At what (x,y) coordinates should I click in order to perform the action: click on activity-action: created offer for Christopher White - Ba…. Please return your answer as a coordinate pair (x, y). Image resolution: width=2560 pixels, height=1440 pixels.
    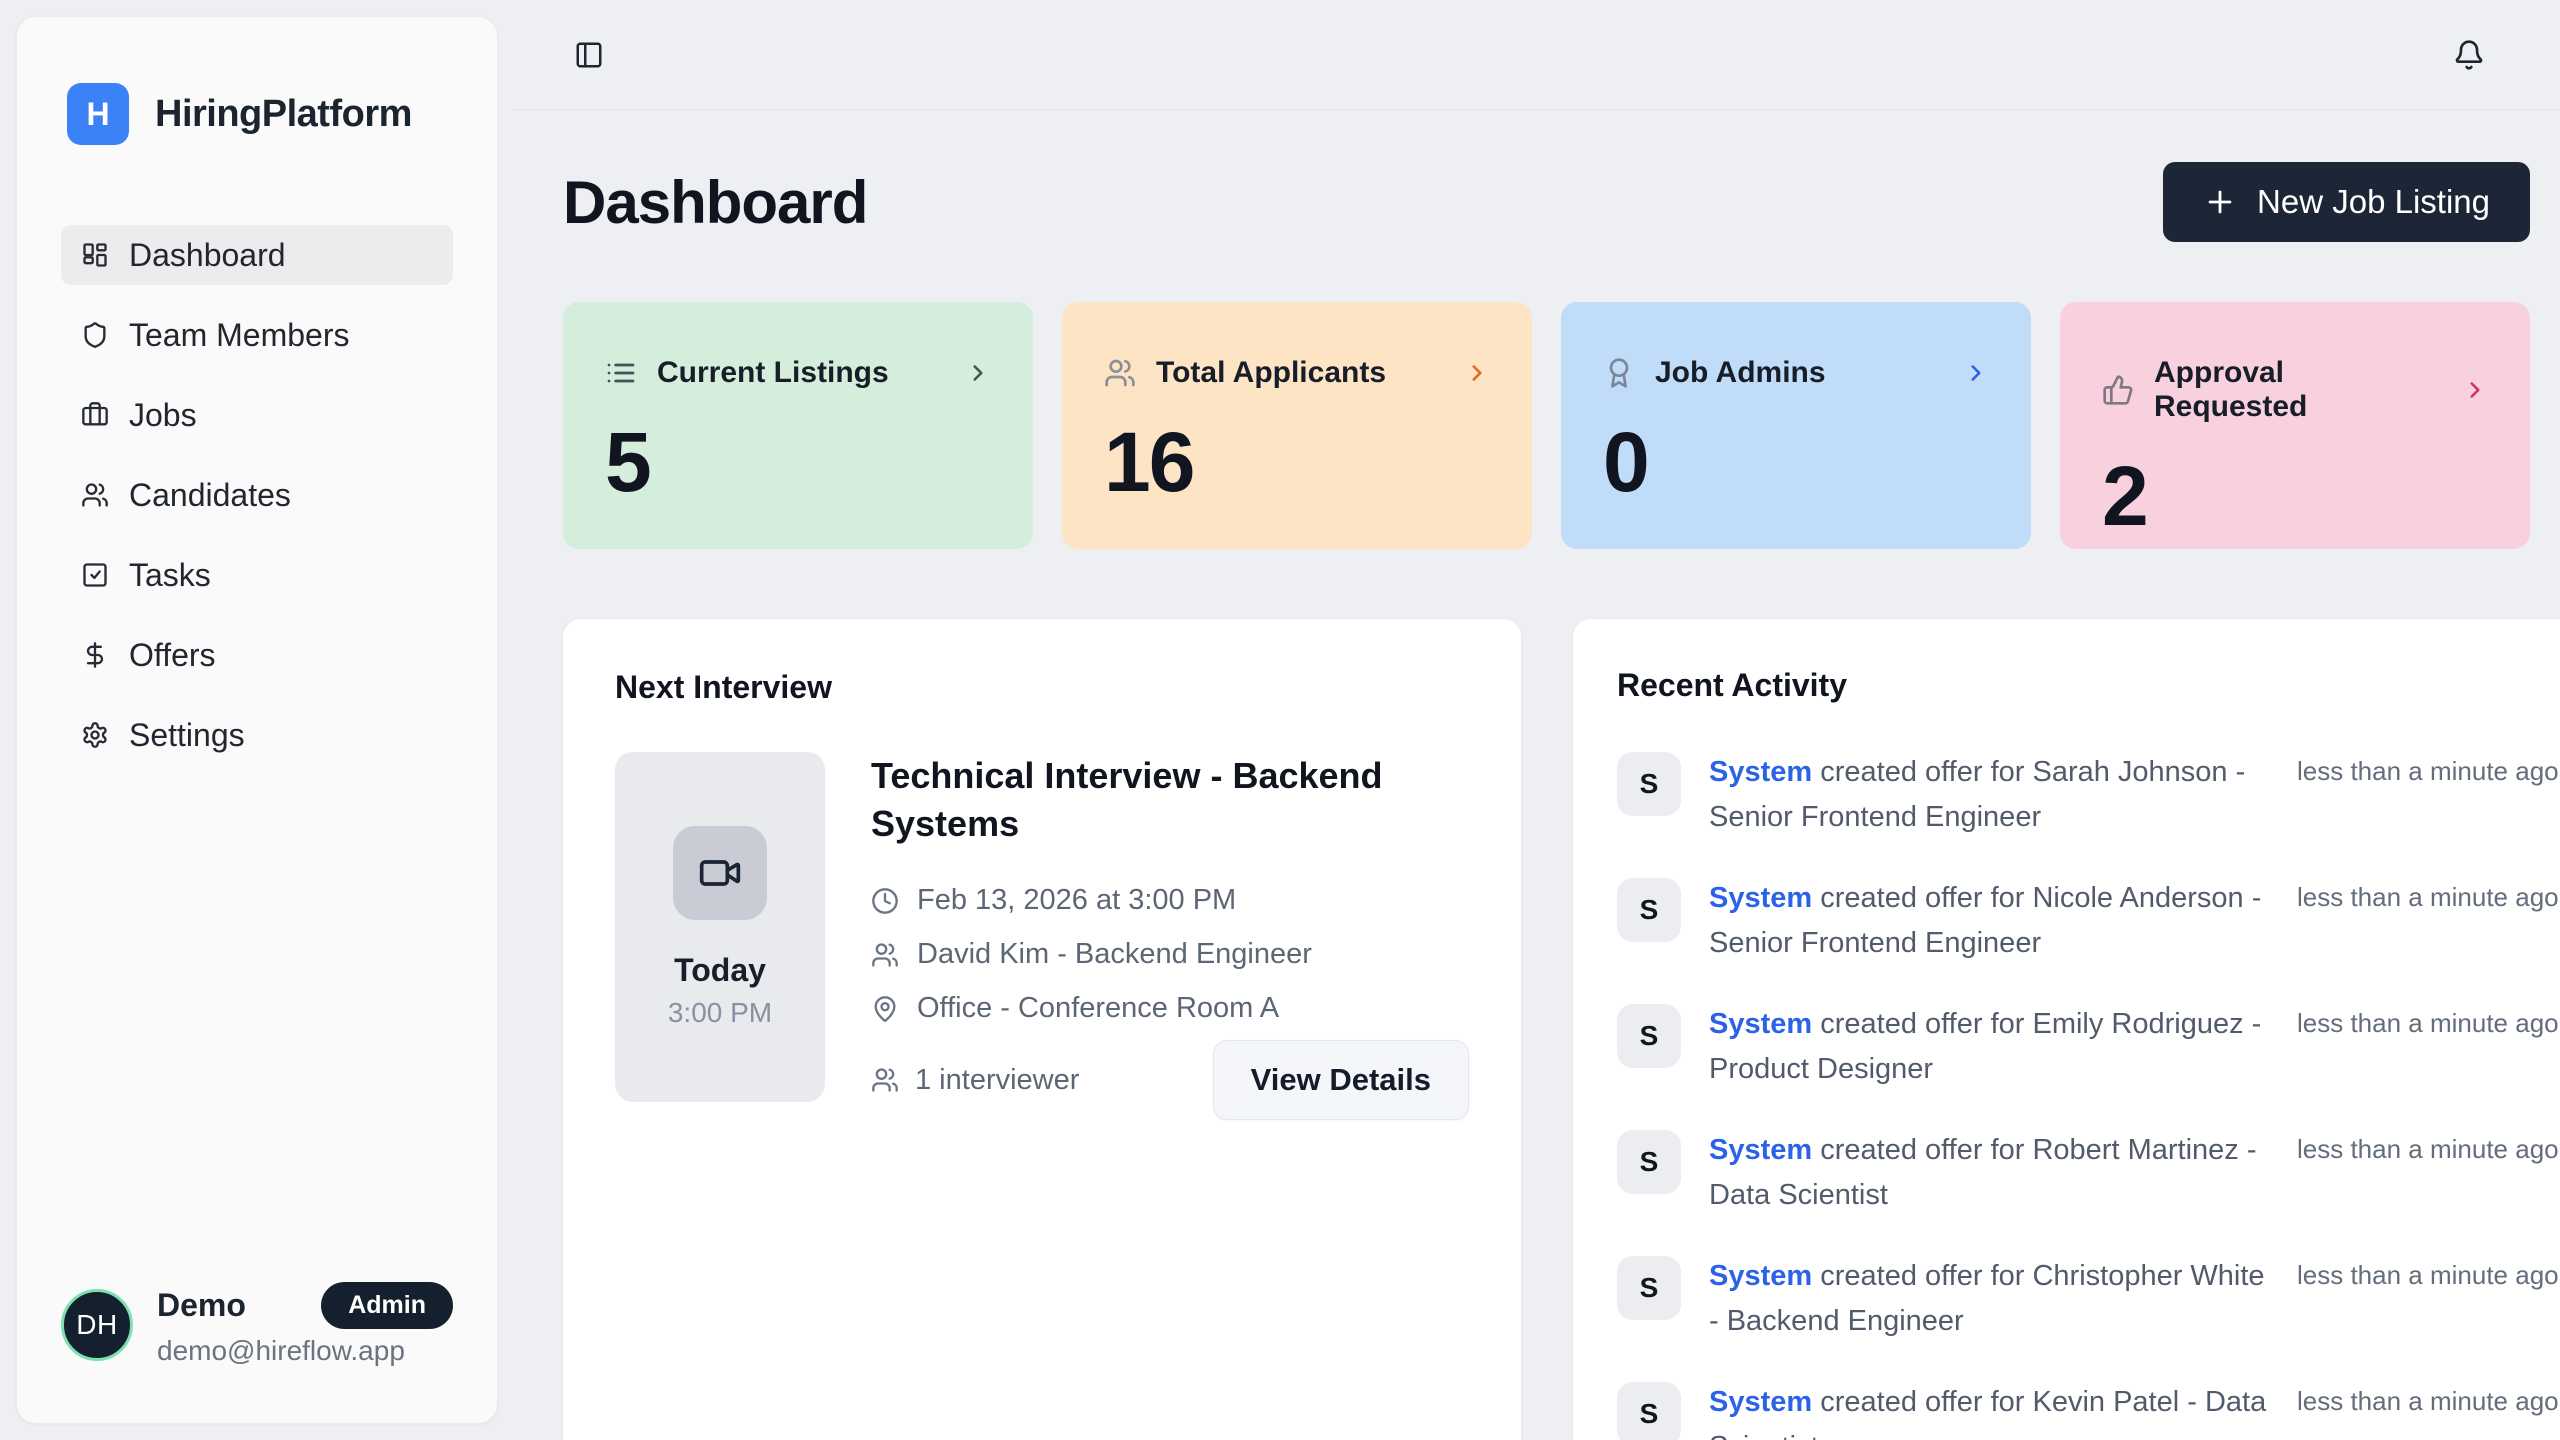
    Looking at the image, I should click on (1987, 1298).